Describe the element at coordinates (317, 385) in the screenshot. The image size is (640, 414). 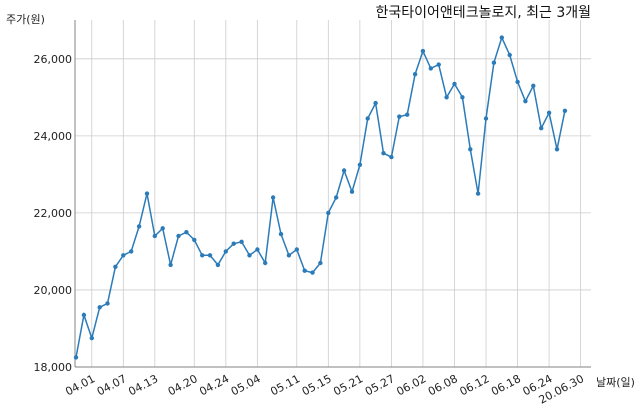
I see `x-tick-label: 05.15` at that location.